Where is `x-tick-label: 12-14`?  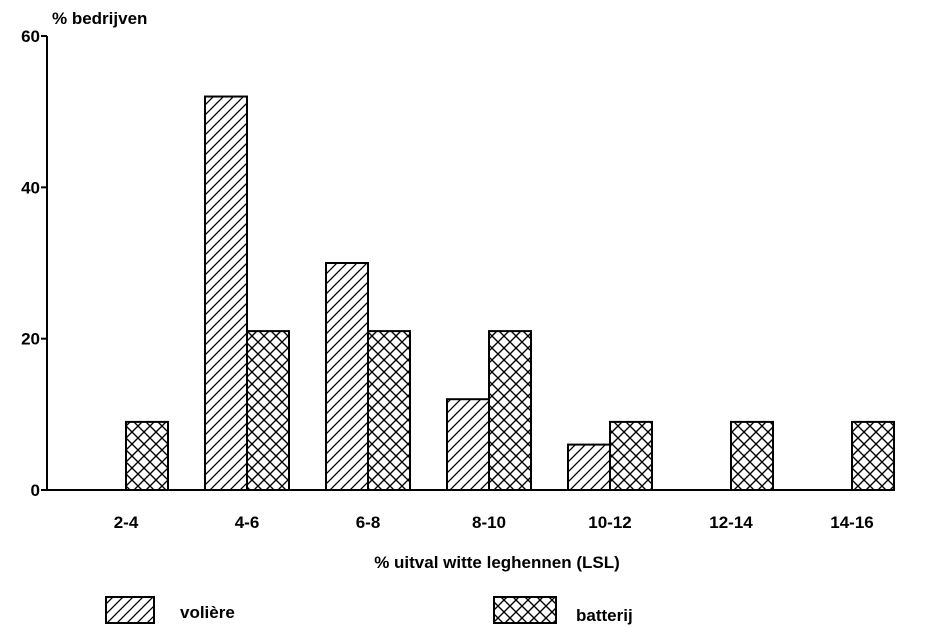 x-tick-label: 12-14 is located at coordinates (731, 522).